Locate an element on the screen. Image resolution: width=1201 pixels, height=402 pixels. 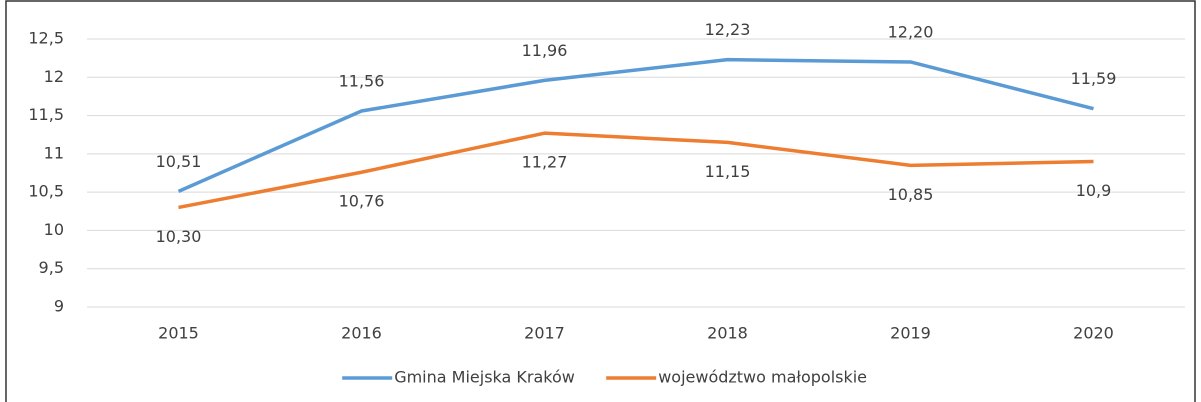
x-tick-label: 2018 is located at coordinates (727, 333).